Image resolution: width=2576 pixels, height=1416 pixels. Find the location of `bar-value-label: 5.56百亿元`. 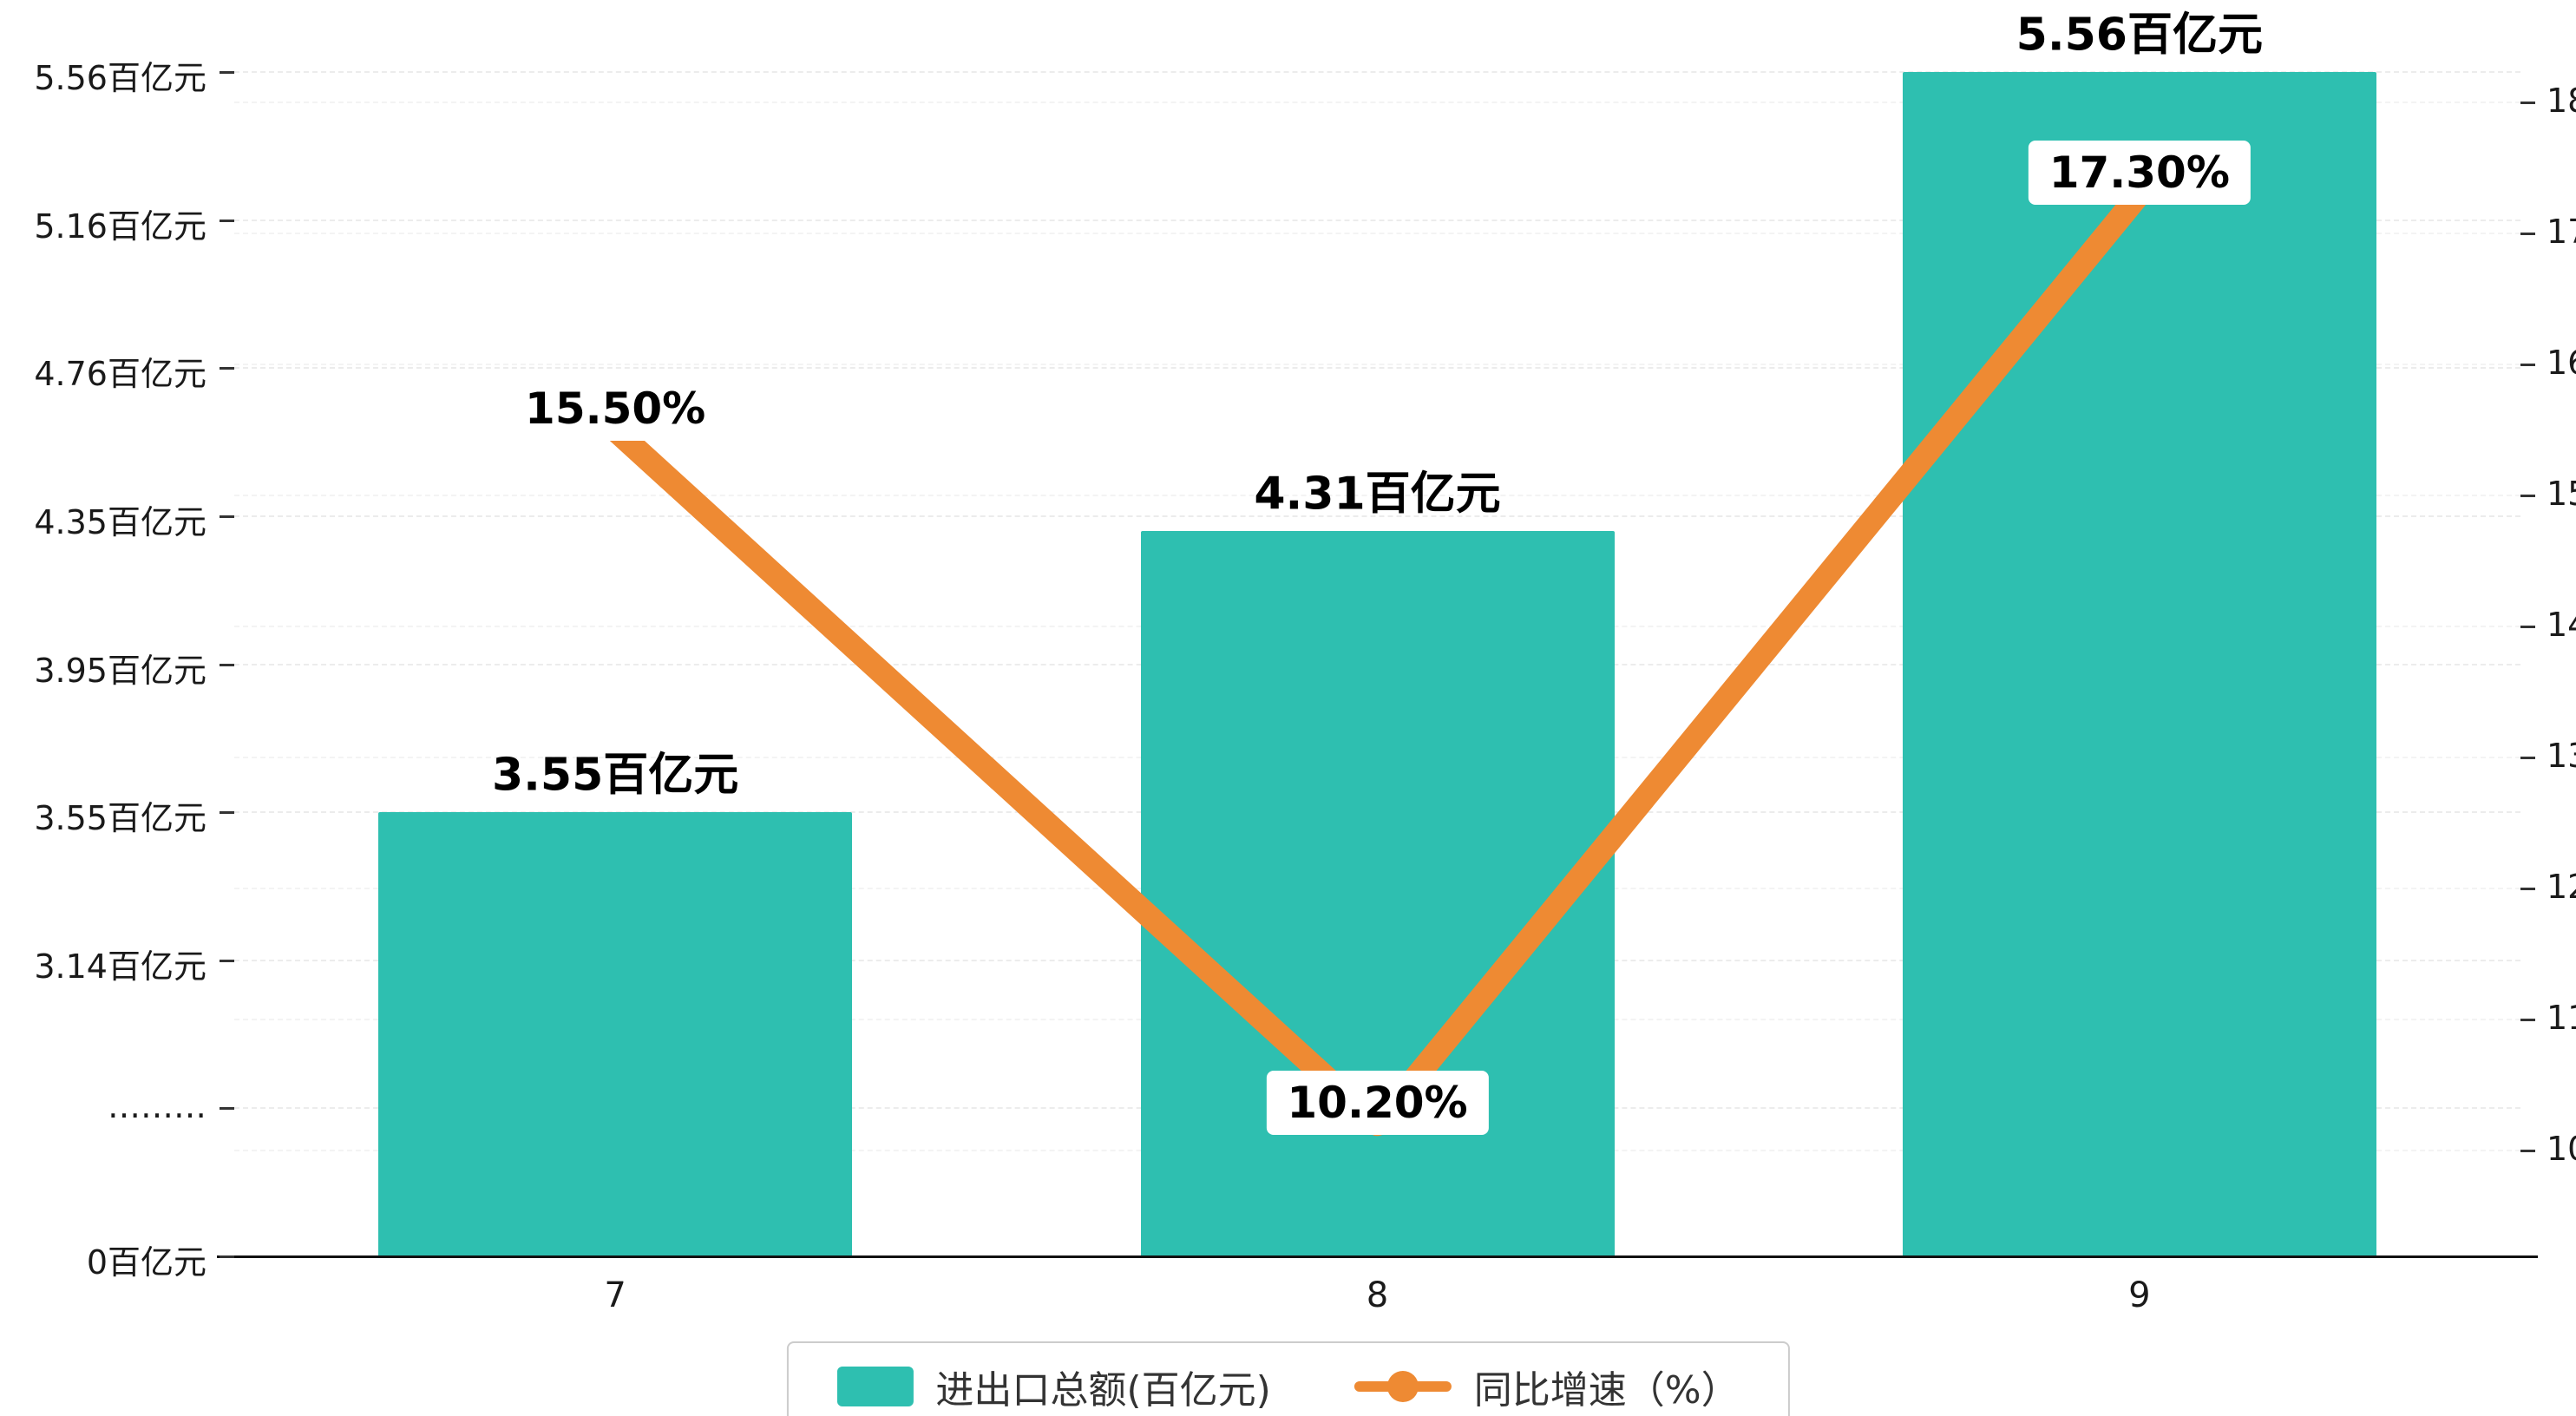

bar-value-label: 5.56百亿元 is located at coordinates (2139, 36).